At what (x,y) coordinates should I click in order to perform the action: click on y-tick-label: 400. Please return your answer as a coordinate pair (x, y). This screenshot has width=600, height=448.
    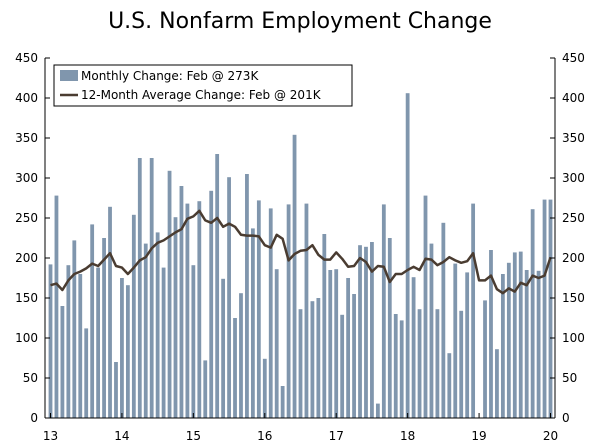
    Looking at the image, I should click on (573, 98).